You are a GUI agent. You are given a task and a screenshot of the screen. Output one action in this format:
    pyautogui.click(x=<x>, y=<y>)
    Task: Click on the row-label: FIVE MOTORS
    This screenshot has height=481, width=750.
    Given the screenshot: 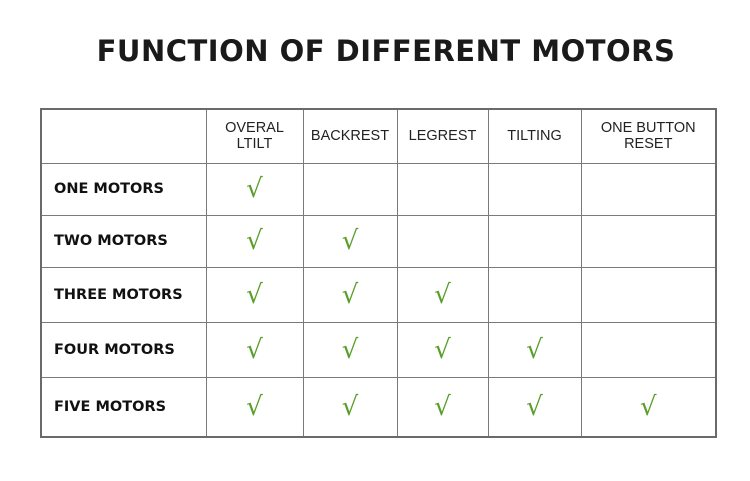 What is the action you would take?
    pyautogui.click(x=123, y=407)
    